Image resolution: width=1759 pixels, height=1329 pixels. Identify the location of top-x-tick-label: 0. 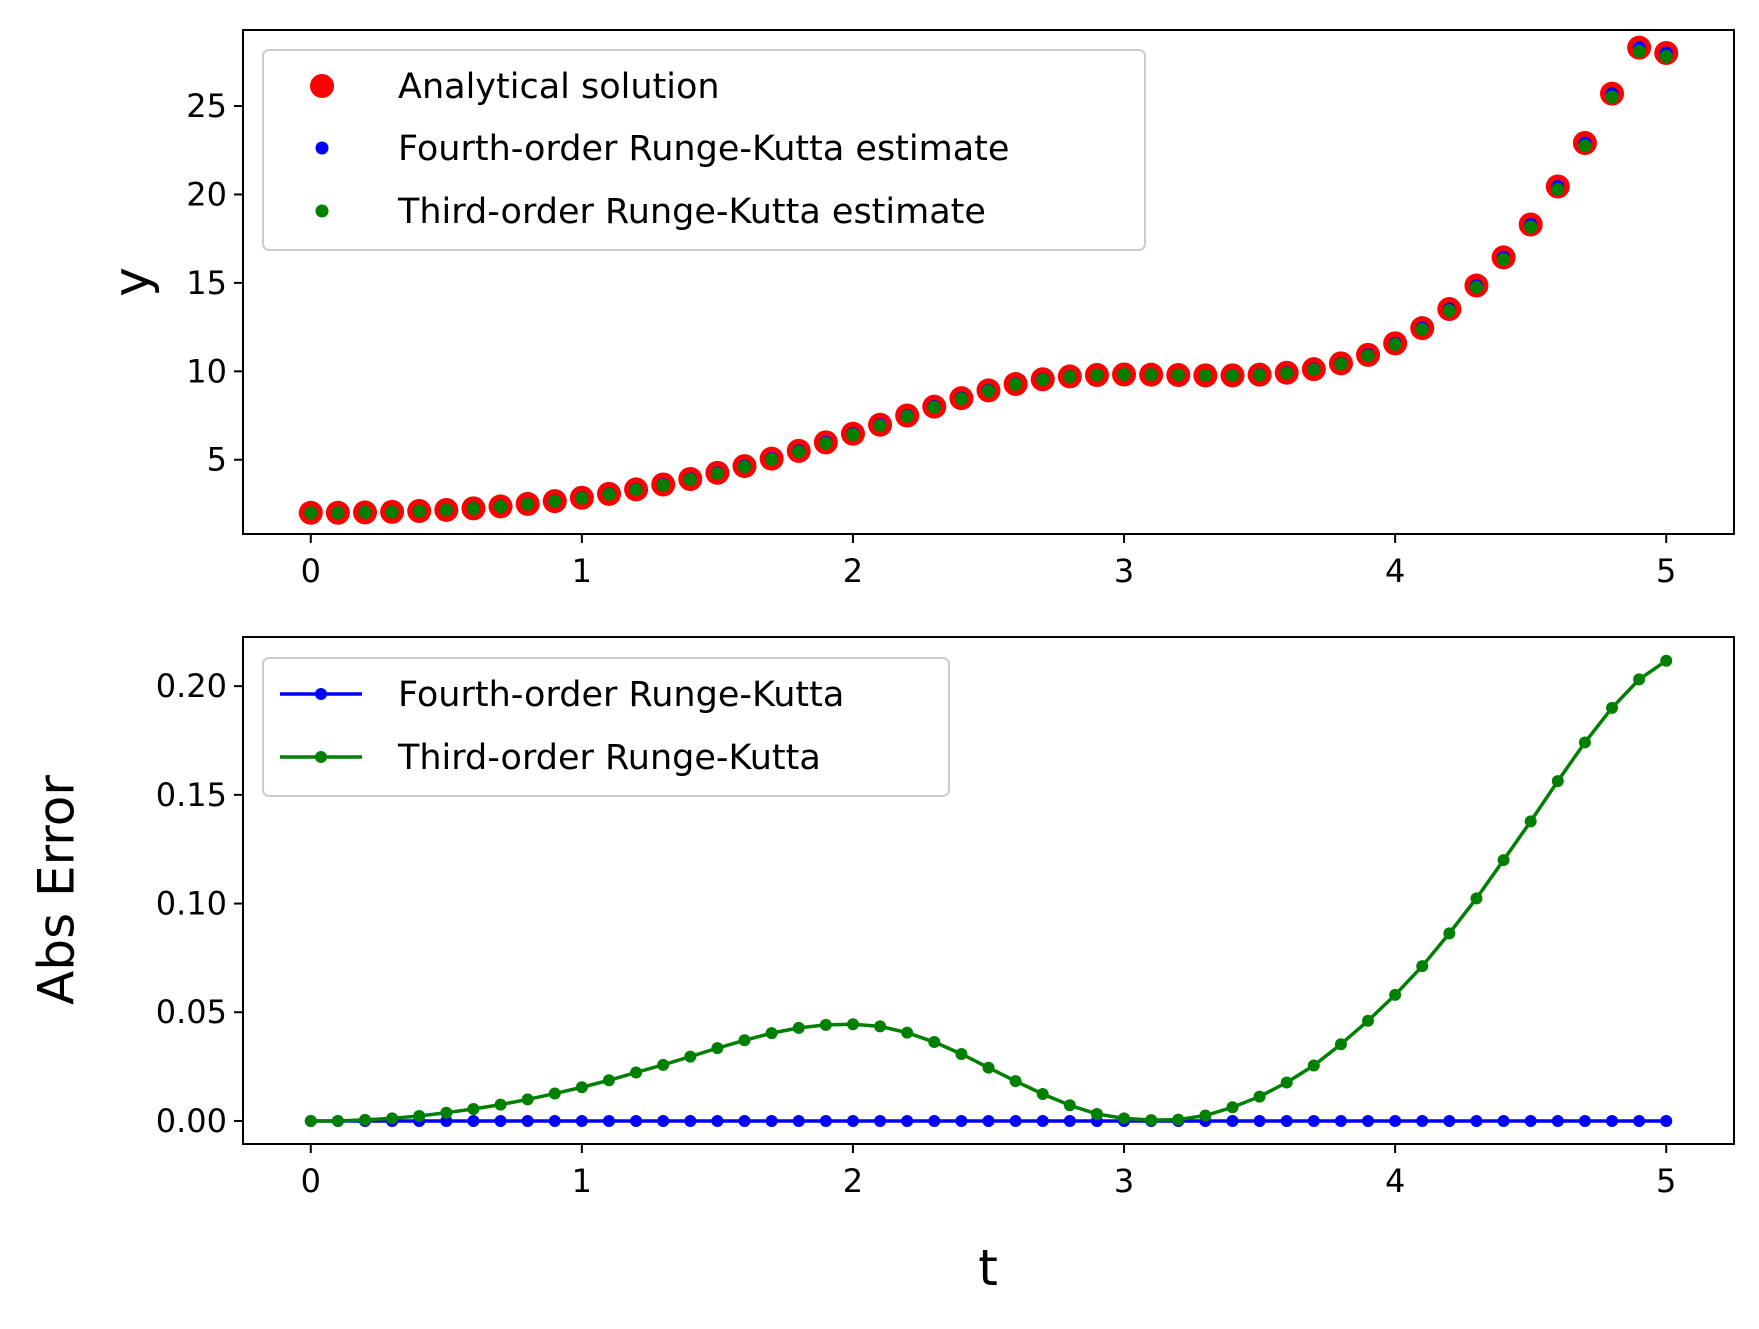
(311, 571).